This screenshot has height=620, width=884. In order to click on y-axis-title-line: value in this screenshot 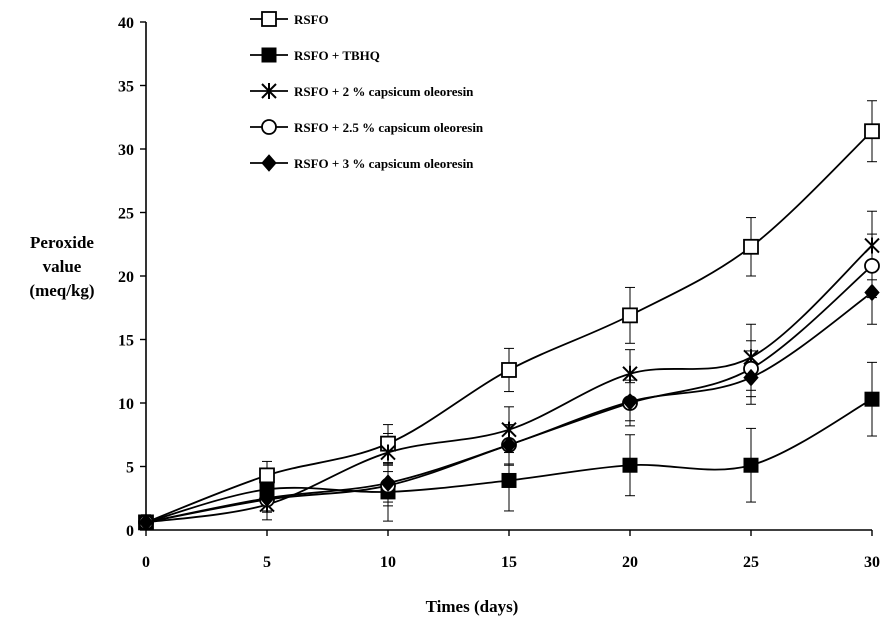, I will do `click(62, 266)`.